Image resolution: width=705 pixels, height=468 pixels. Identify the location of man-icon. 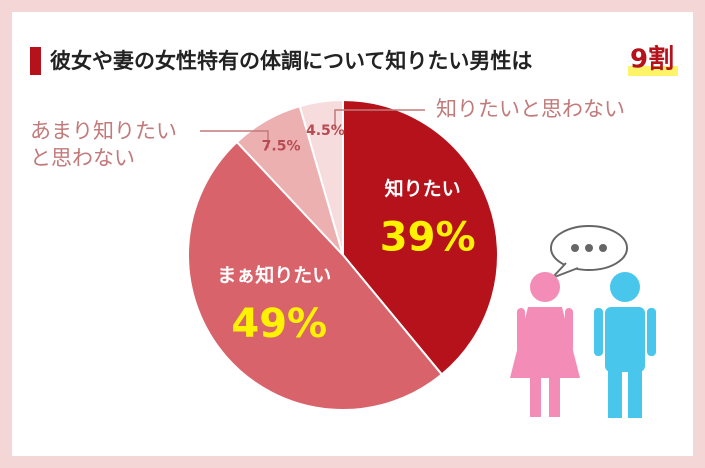
(625, 345).